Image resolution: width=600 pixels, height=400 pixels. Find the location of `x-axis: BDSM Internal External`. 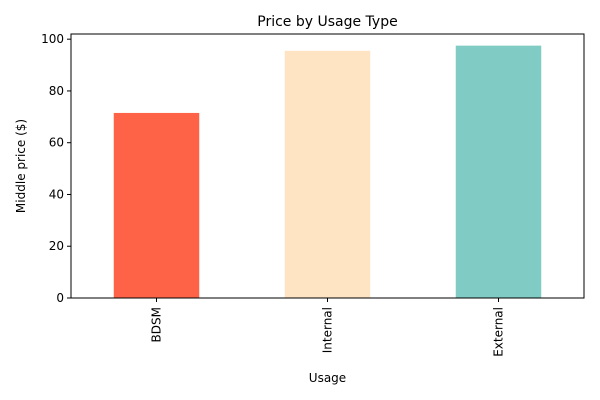

x-axis: BDSM Internal External is located at coordinates (328, 327).